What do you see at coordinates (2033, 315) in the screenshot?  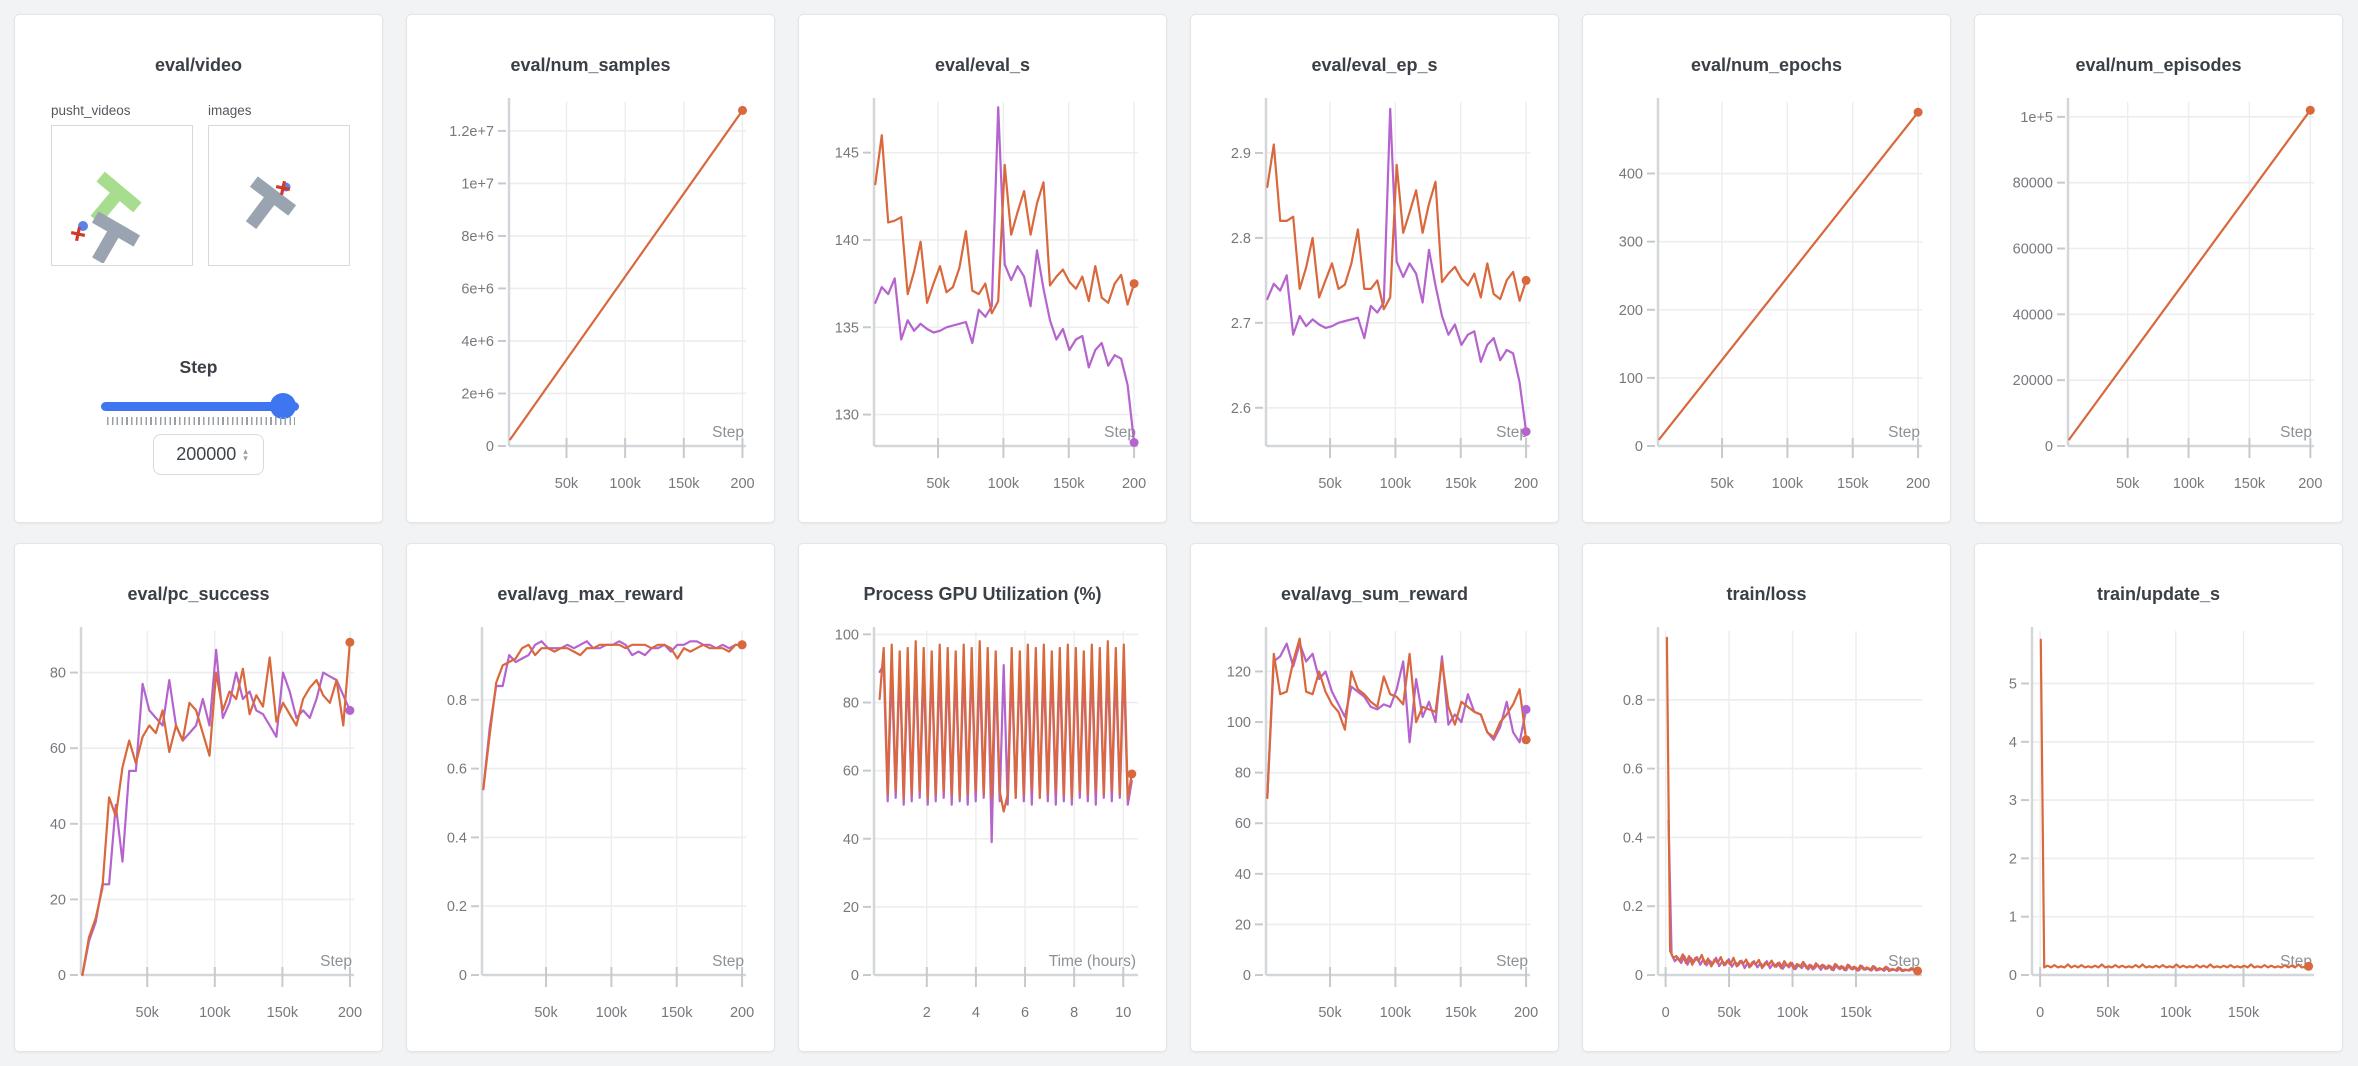 I see `svg-text: 40000` at bounding box center [2033, 315].